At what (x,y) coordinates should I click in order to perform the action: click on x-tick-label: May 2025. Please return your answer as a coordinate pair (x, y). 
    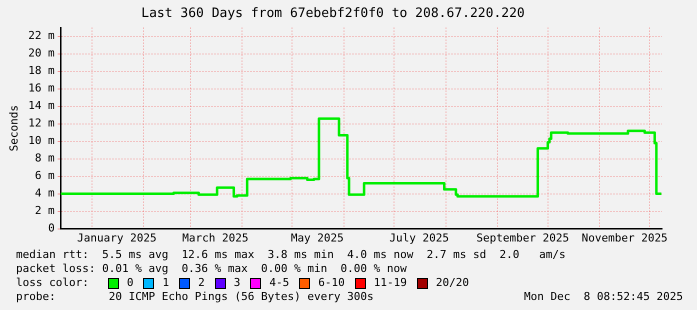
    Looking at the image, I should click on (317, 237).